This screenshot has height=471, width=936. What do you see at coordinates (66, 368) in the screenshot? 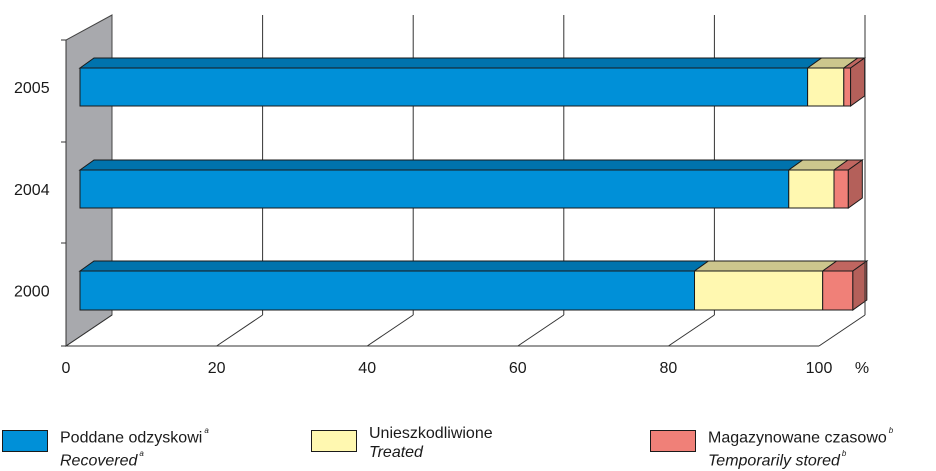
I see `x-tick-label-0: 0` at bounding box center [66, 368].